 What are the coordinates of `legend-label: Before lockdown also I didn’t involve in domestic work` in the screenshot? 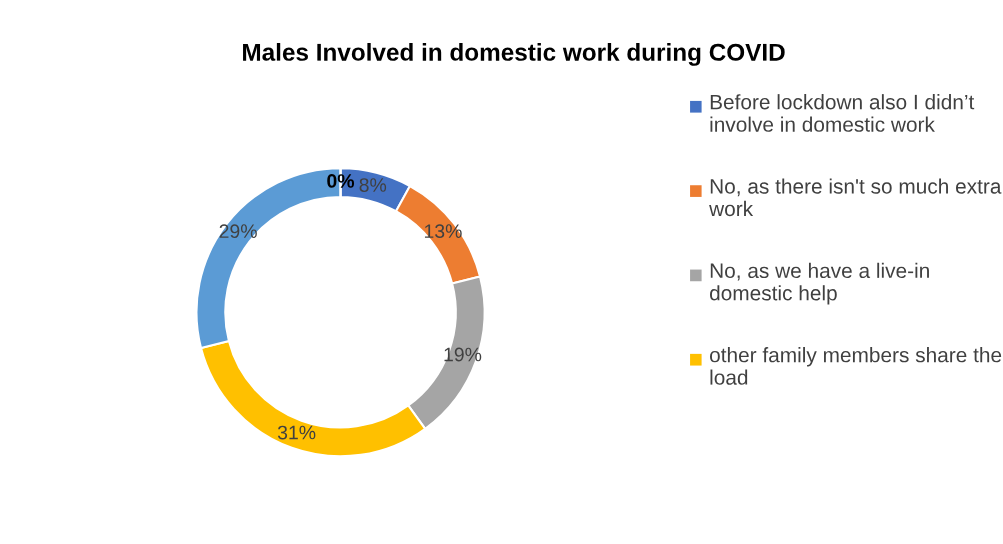 It's located at (842, 113).